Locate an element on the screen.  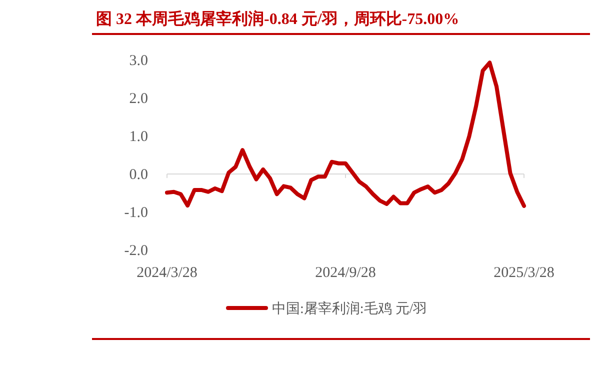
x-tick-label: 2025/3/28 is located at coordinates (524, 273).